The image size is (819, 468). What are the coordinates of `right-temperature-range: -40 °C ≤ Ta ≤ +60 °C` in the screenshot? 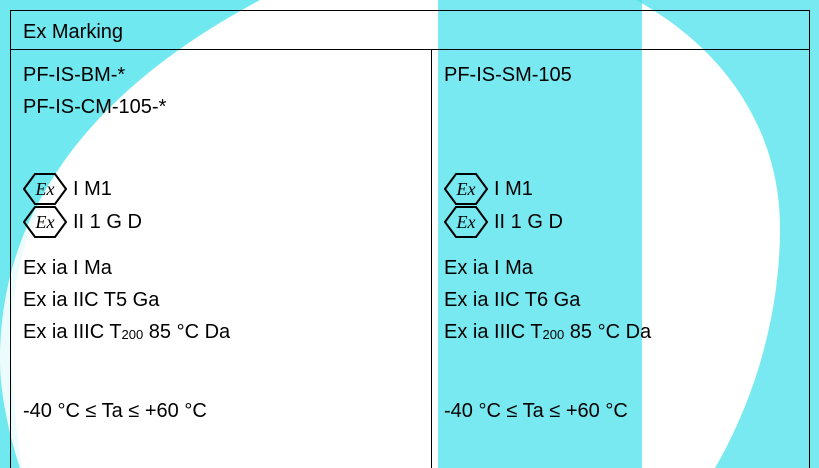 It's located at (536, 411).